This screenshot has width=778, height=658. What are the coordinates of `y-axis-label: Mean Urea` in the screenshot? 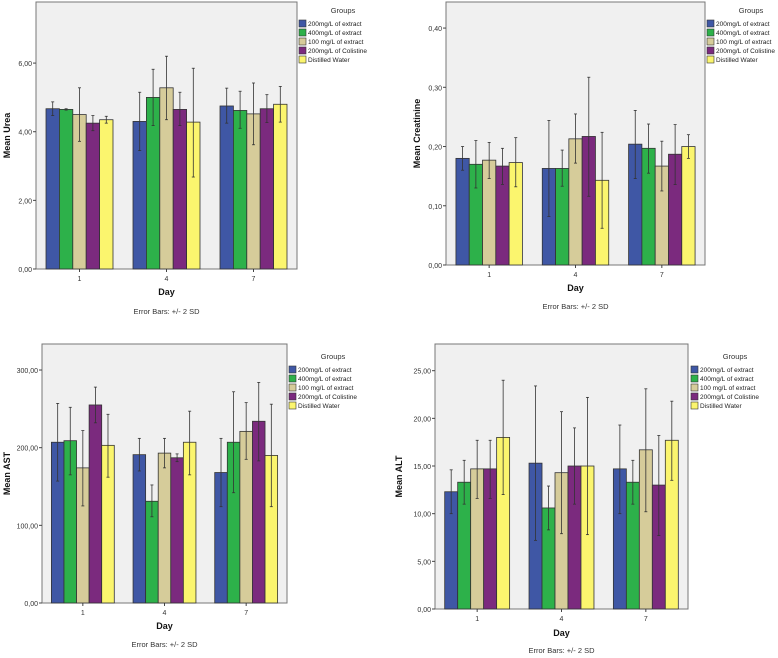 It's located at (7, 135).